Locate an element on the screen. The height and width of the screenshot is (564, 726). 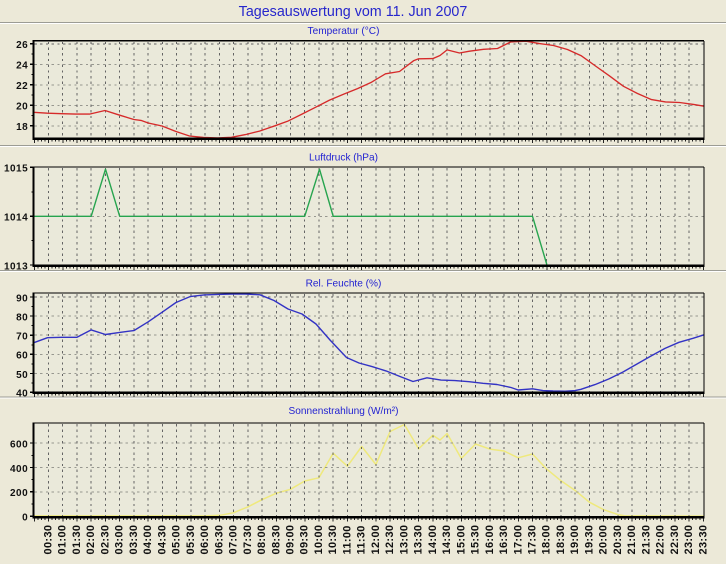
svg-text: 09:00 is located at coordinates (290, 540).